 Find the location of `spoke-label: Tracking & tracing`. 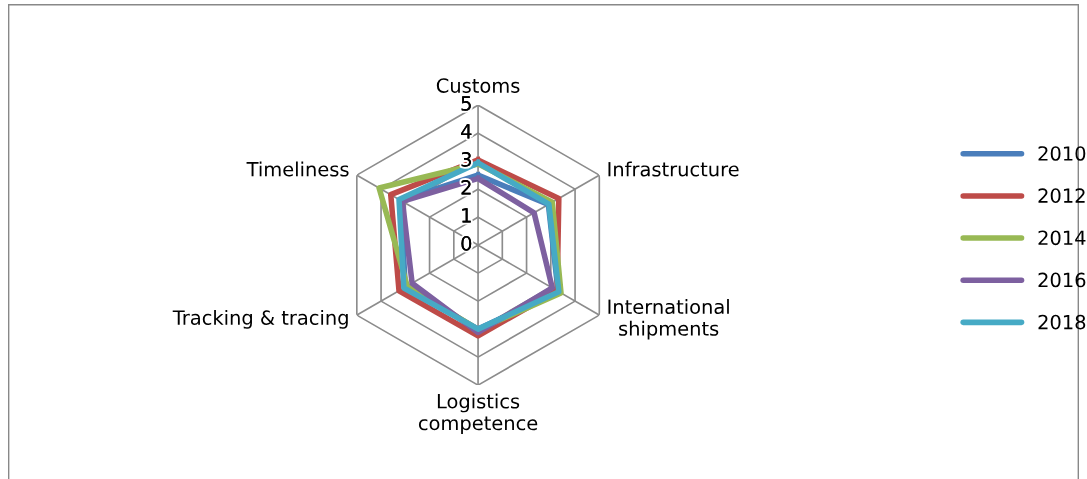

spoke-label: Tracking & tracing is located at coordinates (260, 319).